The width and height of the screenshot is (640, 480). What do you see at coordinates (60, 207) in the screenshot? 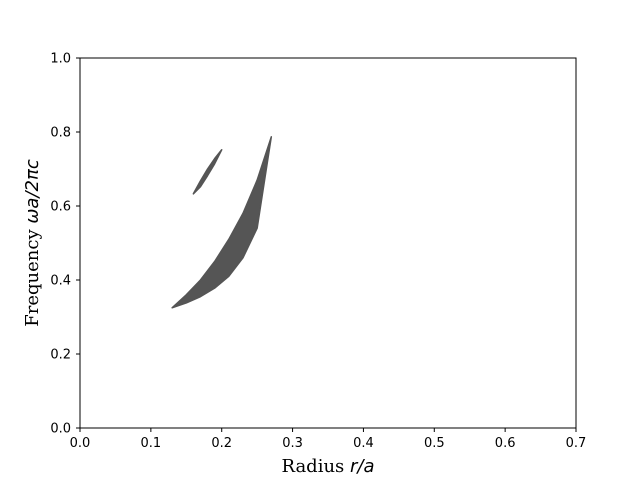
I see `y-tick-label-3: 0.6` at bounding box center [60, 207].